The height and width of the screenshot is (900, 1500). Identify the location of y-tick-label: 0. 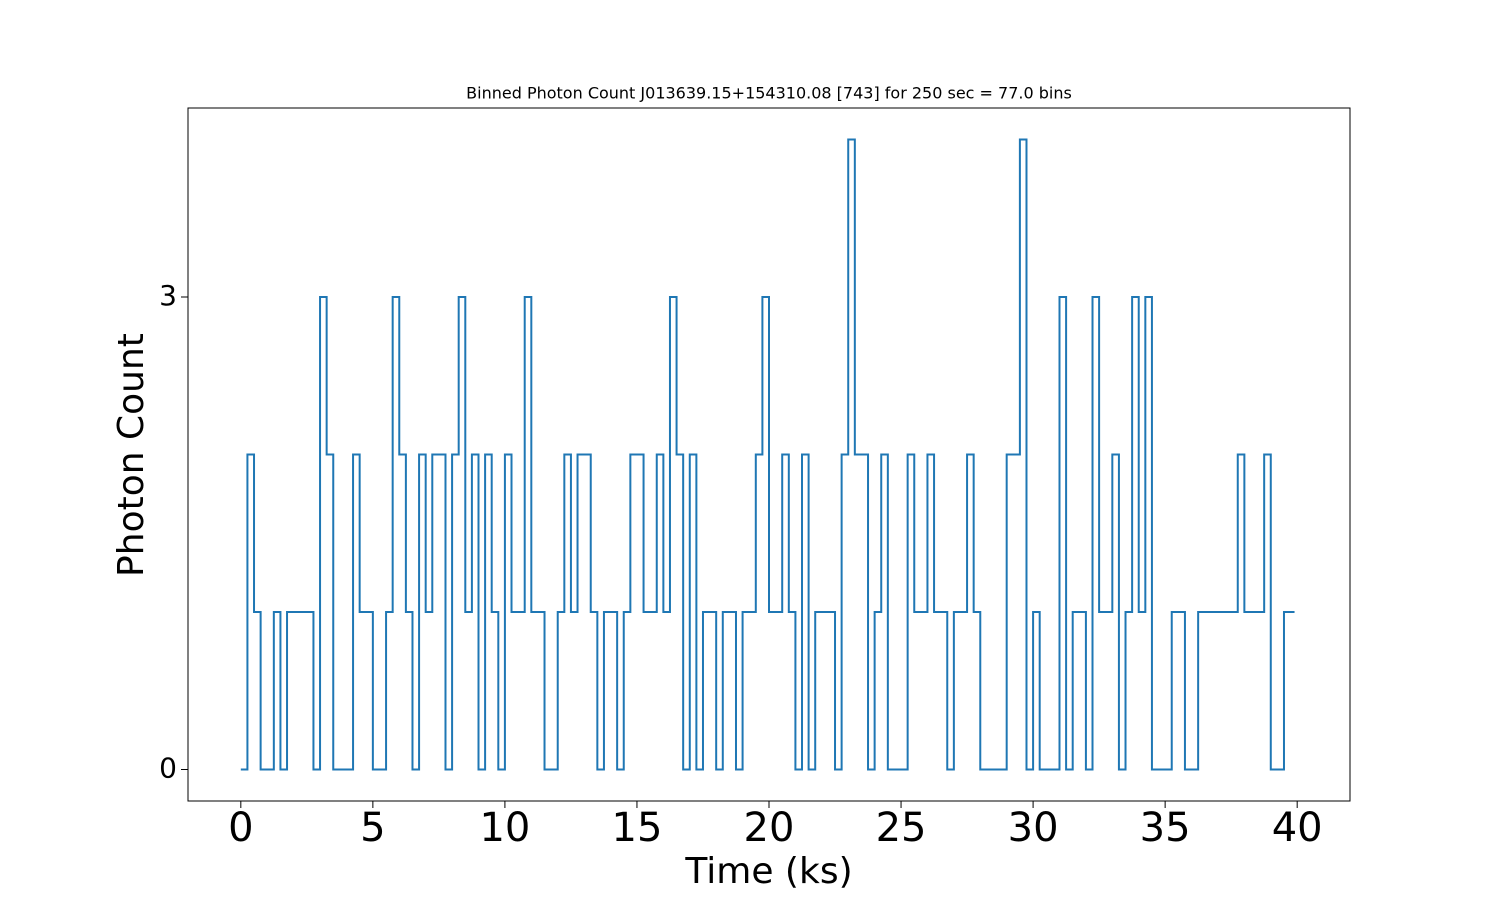
(168, 768).